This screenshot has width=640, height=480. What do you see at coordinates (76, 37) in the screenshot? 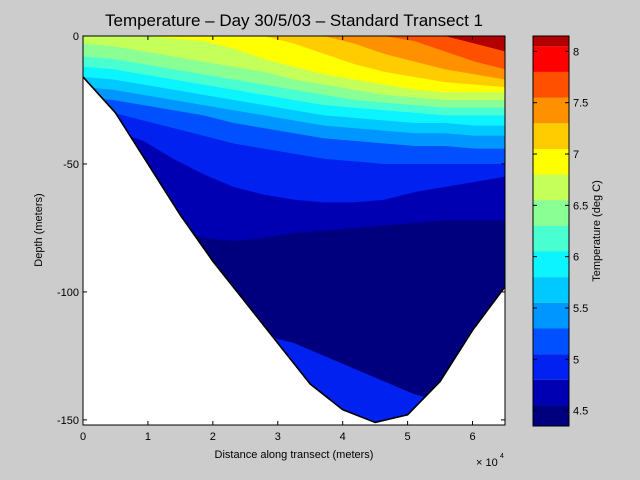
I see `y-tick-label: 0` at bounding box center [76, 37].